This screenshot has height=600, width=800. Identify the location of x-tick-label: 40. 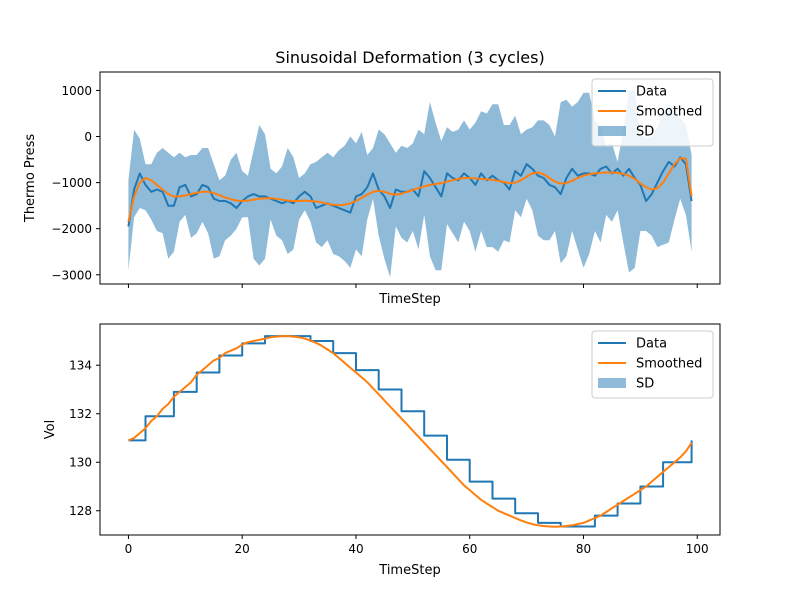
(355, 549).